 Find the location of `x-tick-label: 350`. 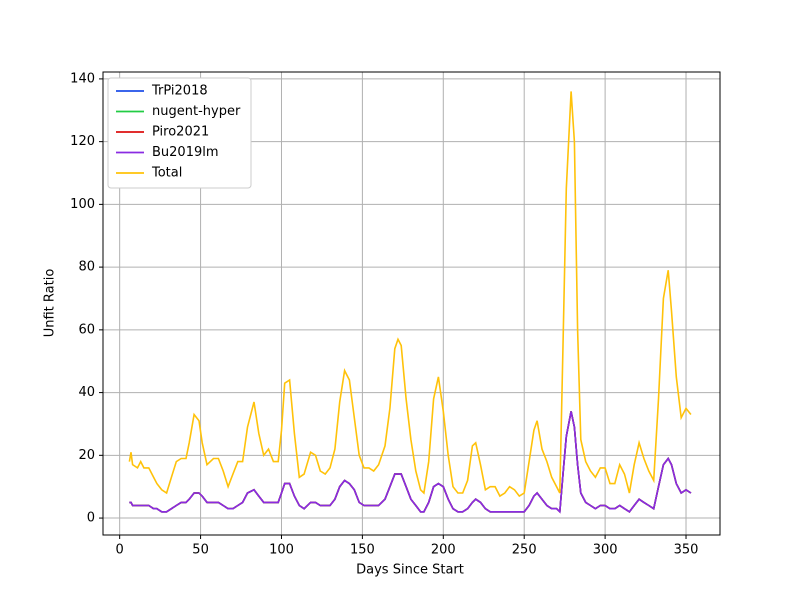

x-tick-label: 350 is located at coordinates (686, 550).